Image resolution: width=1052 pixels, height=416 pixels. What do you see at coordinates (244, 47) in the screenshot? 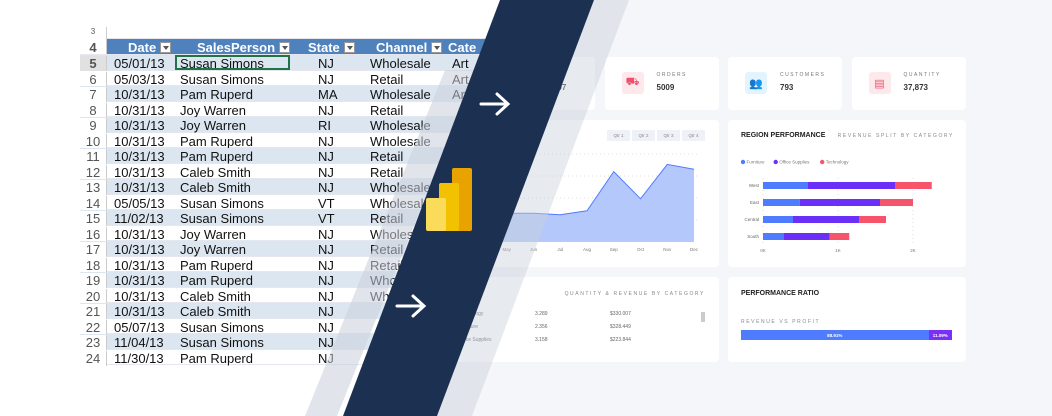
I see `header-salesperson: SalesPerson` at bounding box center [244, 47].